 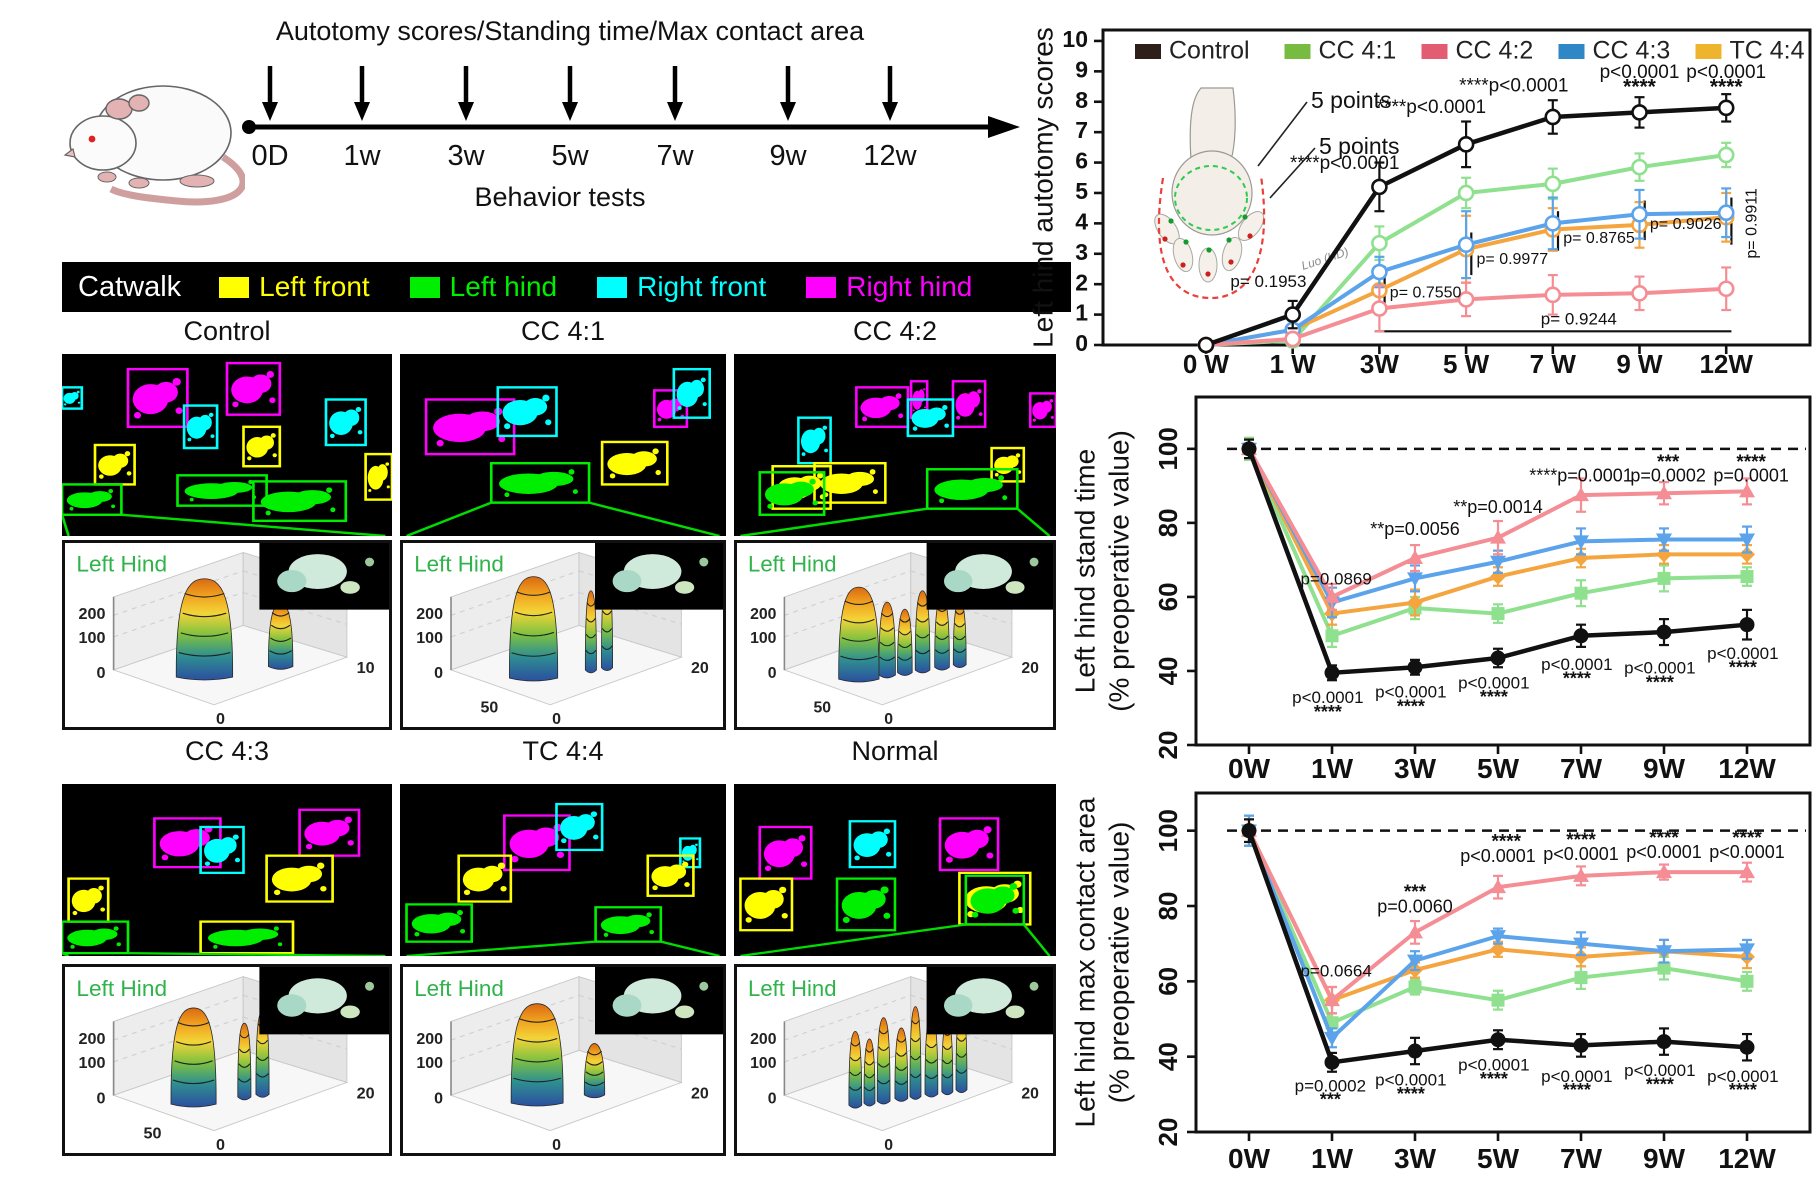 What do you see at coordinates (1081, 252) in the screenshot?
I see `y-tick-label: 3` at bounding box center [1081, 252].